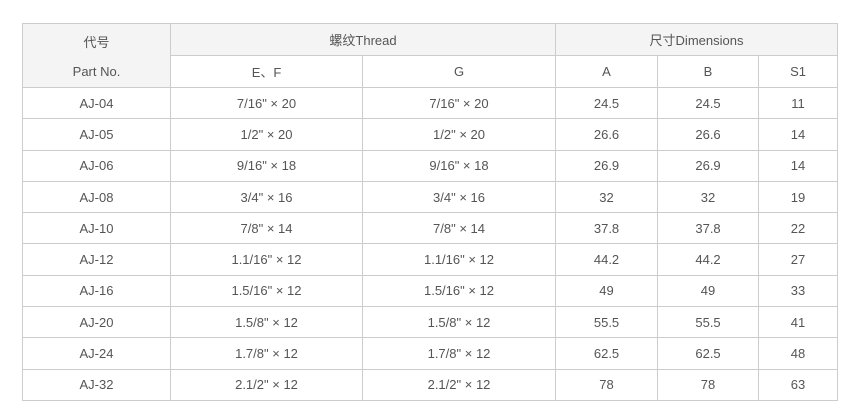 This screenshot has width=860, height=414. What do you see at coordinates (266, 259) in the screenshot?
I see `cell-thread-ef: 1.1/16" × 12` at bounding box center [266, 259].